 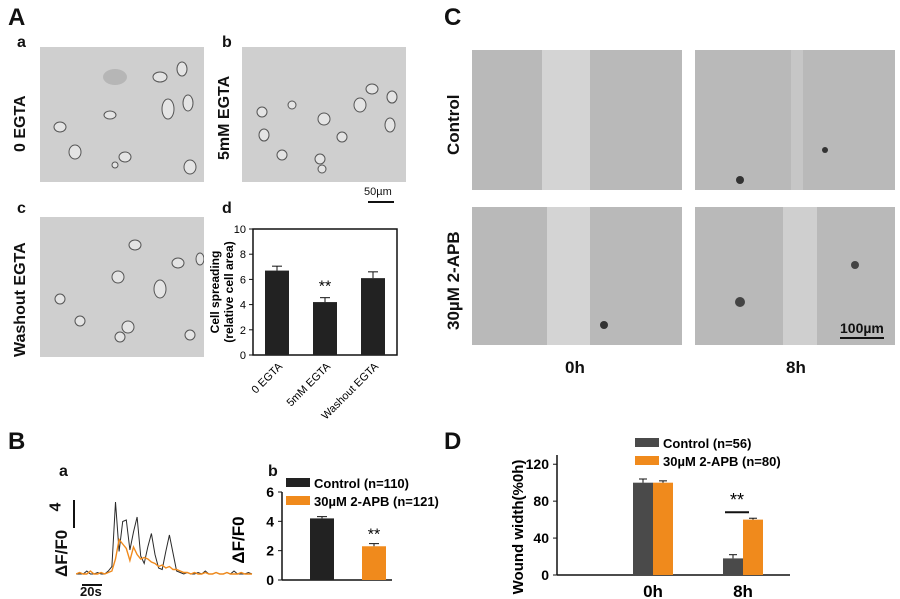 I want to click on wound-2apb-0h, so click(x=577, y=276).